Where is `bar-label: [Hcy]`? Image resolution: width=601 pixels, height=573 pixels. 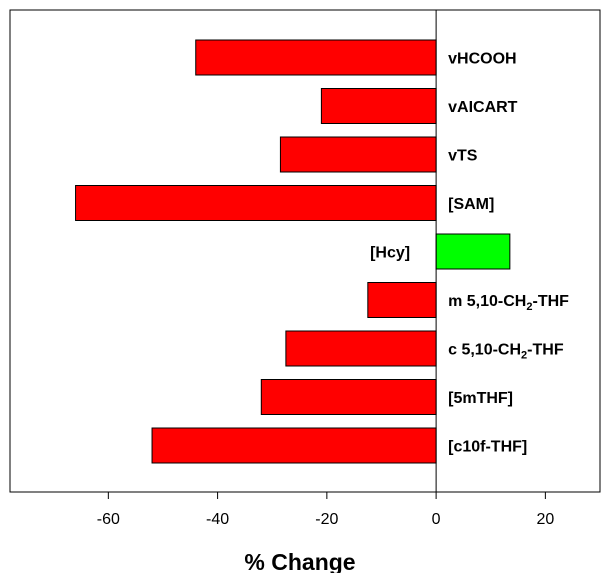
bar-label: [Hcy] is located at coordinates (390, 253).